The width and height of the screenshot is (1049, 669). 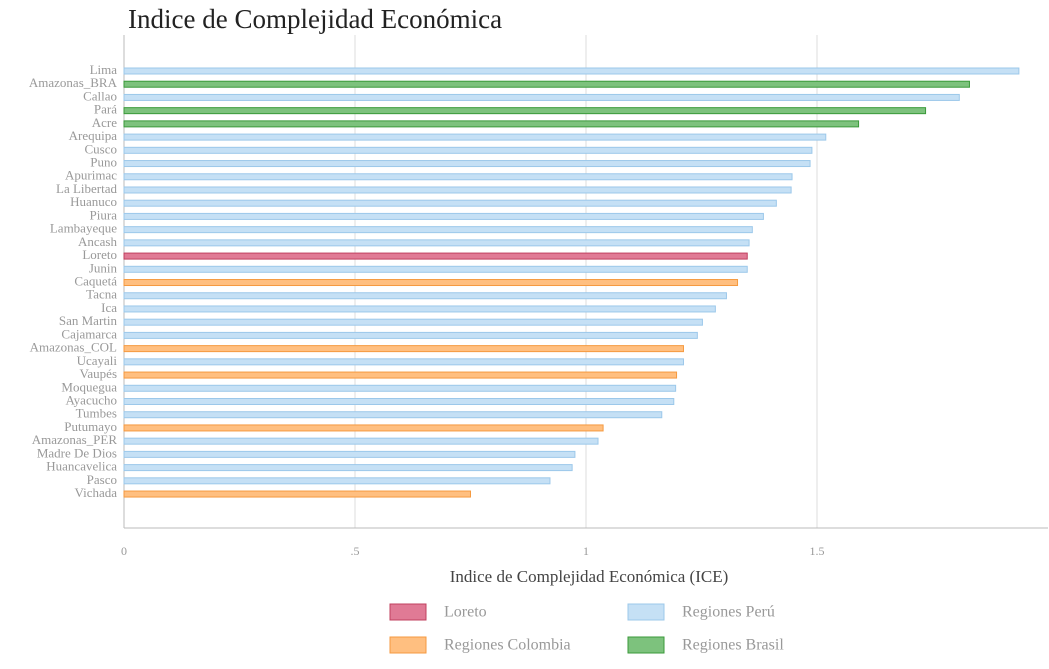 I want to click on y-tick-label: San Martin, so click(x=88, y=320).